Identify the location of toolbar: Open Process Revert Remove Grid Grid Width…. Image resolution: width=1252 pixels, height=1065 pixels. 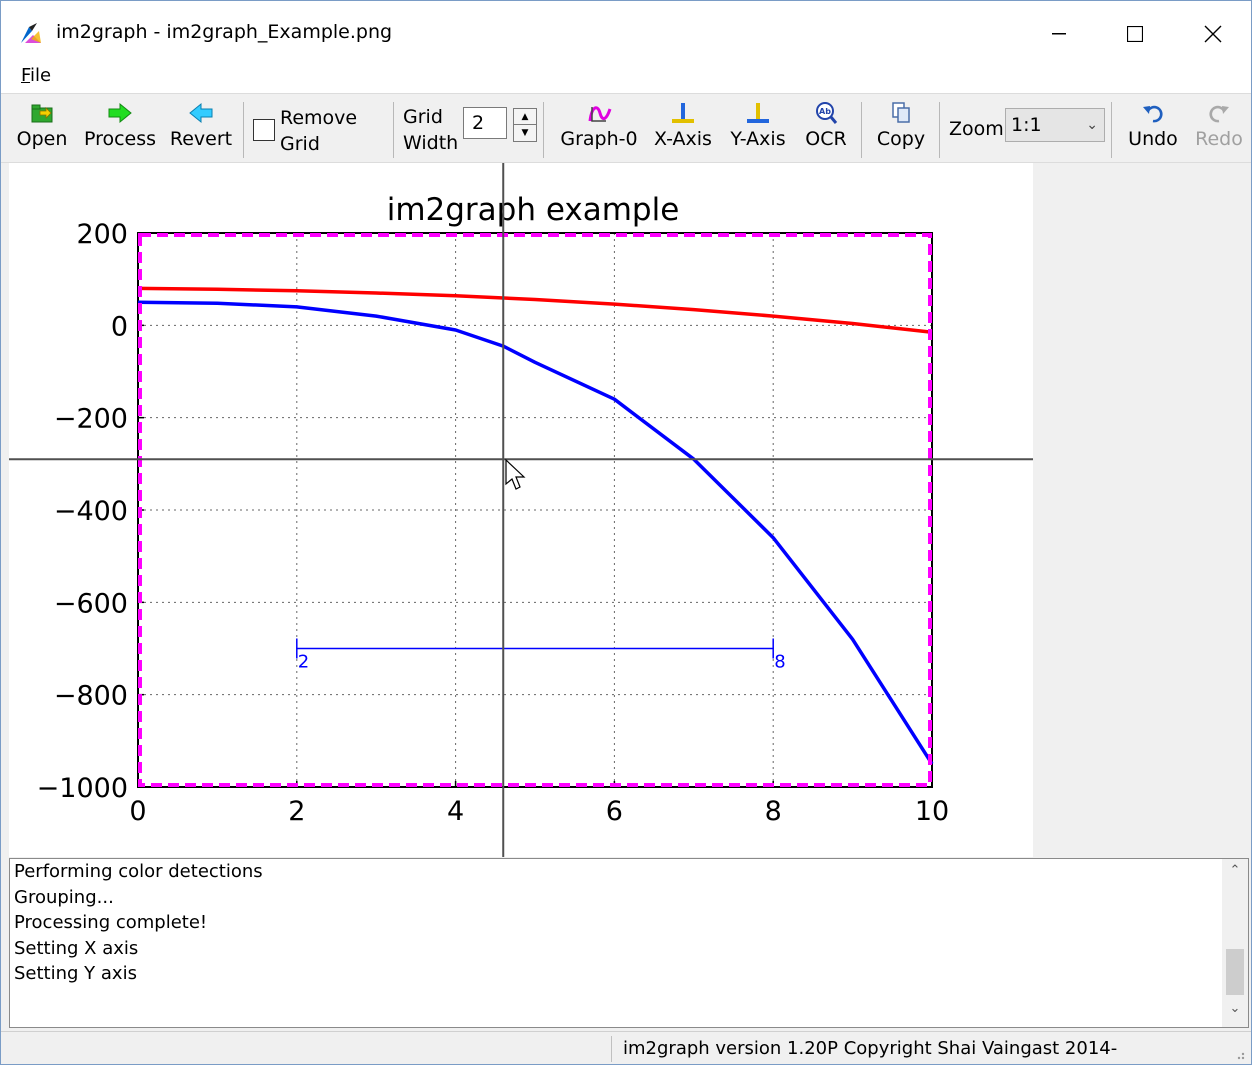
(626, 128).